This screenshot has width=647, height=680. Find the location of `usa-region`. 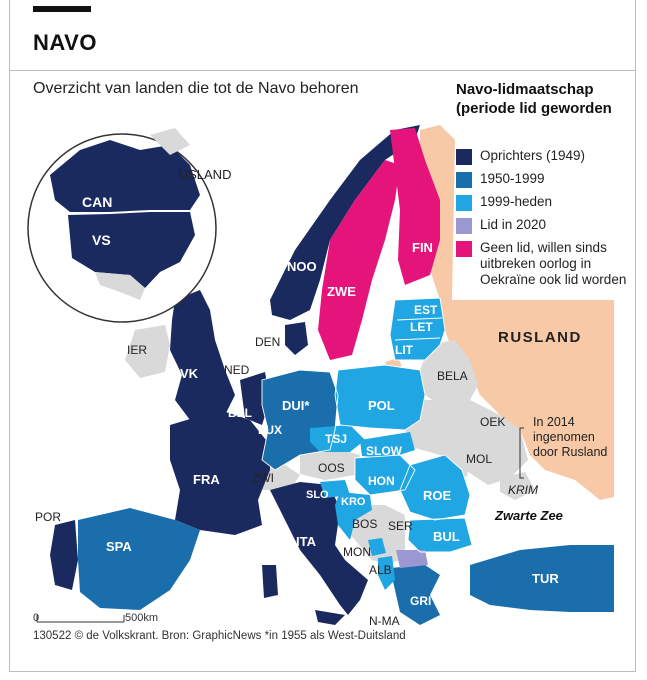

usa-region is located at coordinates (131, 250).